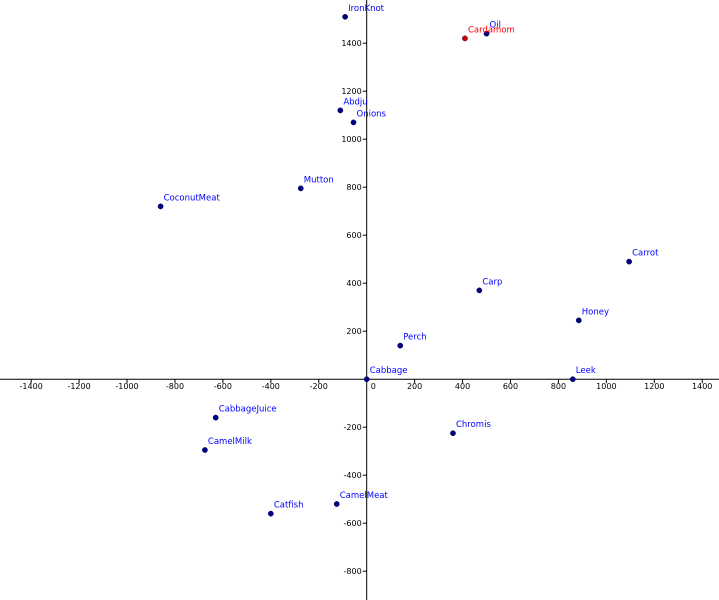 The width and height of the screenshot is (719, 600). Describe the element at coordinates (78, 386) in the screenshot. I see `x-tick-label: -1200` at that location.